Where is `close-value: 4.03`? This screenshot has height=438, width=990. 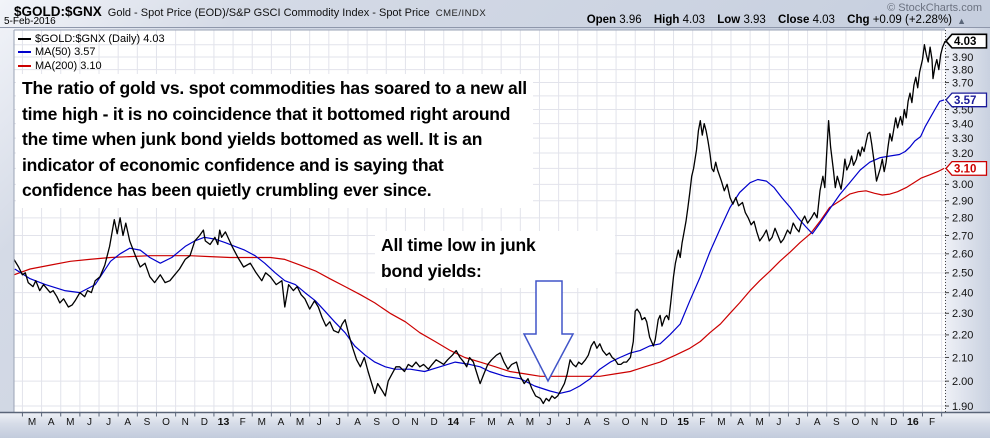 close-value: 4.03 is located at coordinates (823, 20).